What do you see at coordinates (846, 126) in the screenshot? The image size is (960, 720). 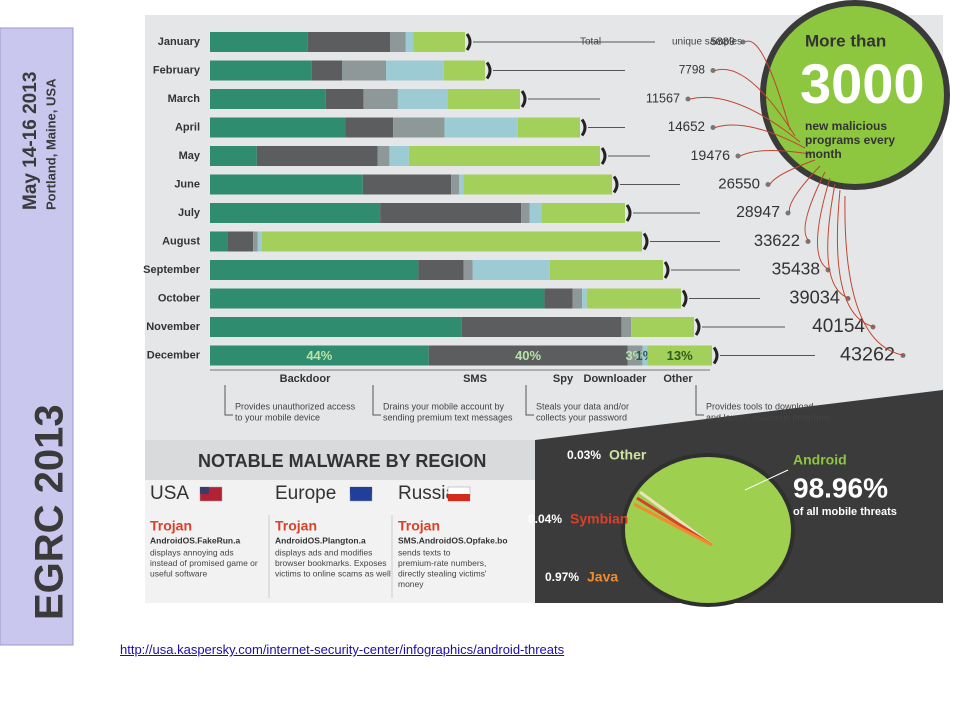 I see `callout-text: new malicious` at bounding box center [846, 126].